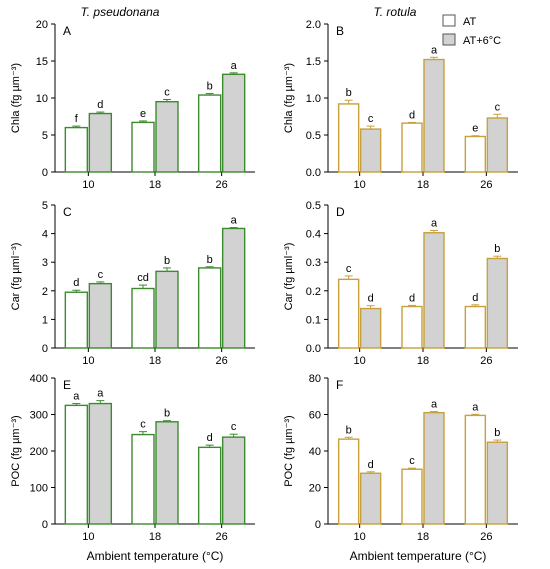 The height and width of the screenshot is (569, 550). Describe the element at coordinates (313, 320) in the screenshot. I see `y-tick-label: 0.1` at that location.